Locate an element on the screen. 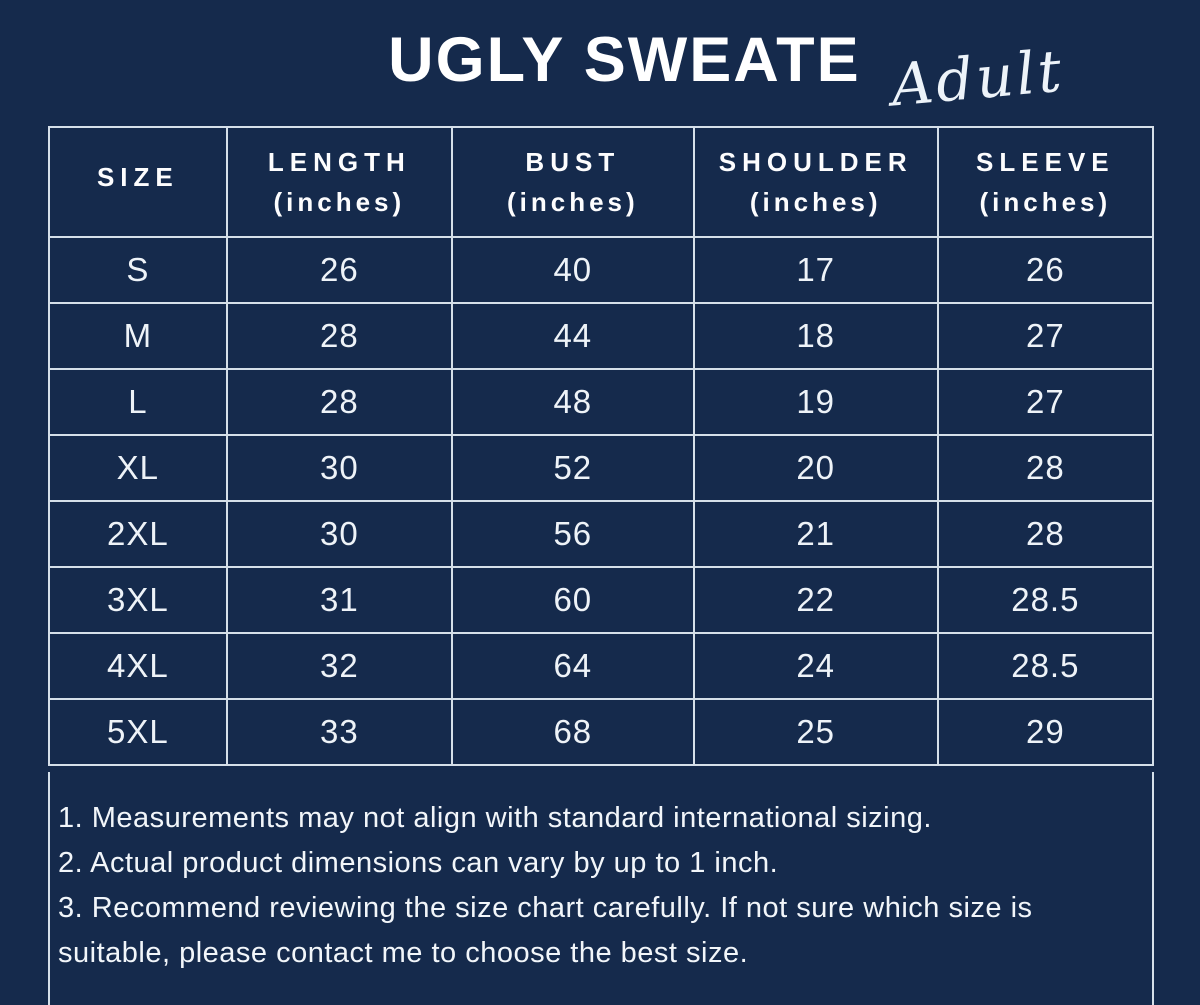 This screenshot has height=1005, width=1200. col-header-sleeve: SLEEVE (inches) is located at coordinates (1045, 182).